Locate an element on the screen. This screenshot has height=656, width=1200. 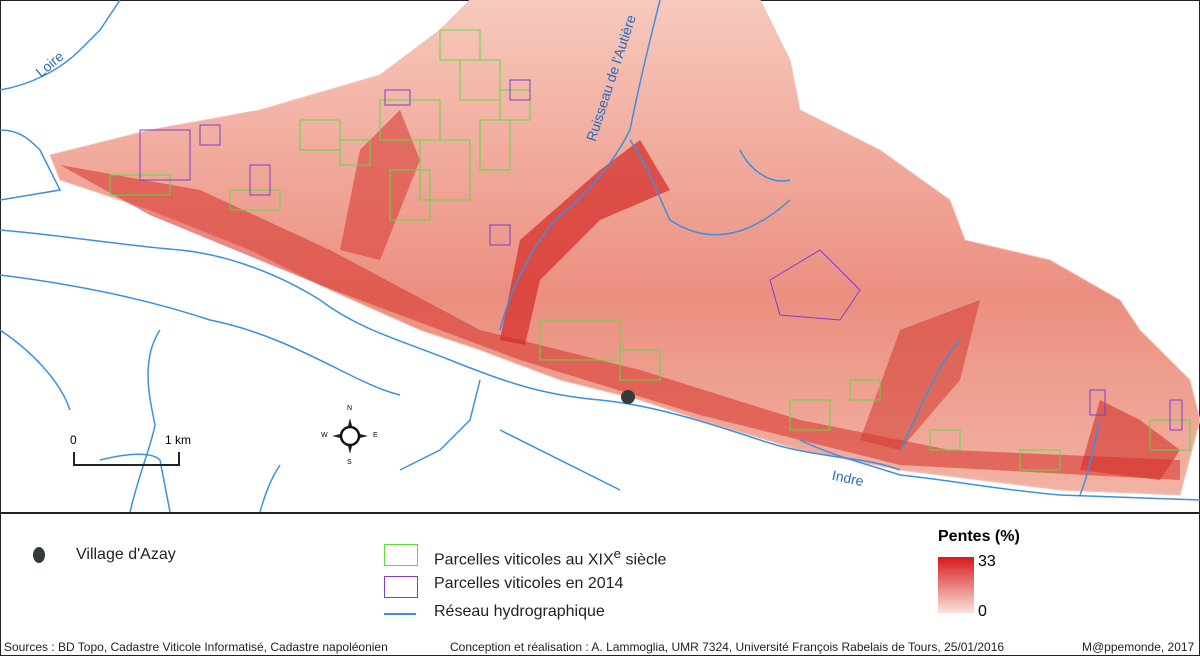
legend-hydro: Réseau hydrographique is located at coordinates (519, 611).